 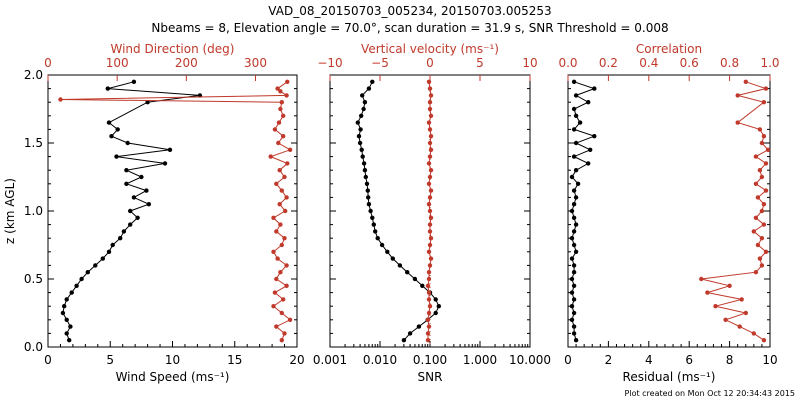 What do you see at coordinates (430, 360) in the screenshot?
I see `x-tick-label: 0.100` at bounding box center [430, 360].